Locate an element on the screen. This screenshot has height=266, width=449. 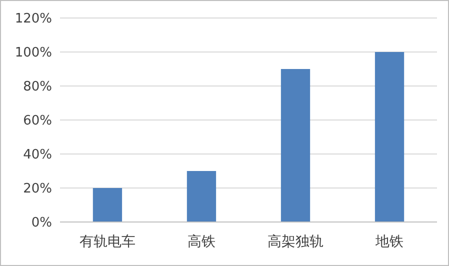
y-tick-label: 0% is located at coordinates (41, 223).